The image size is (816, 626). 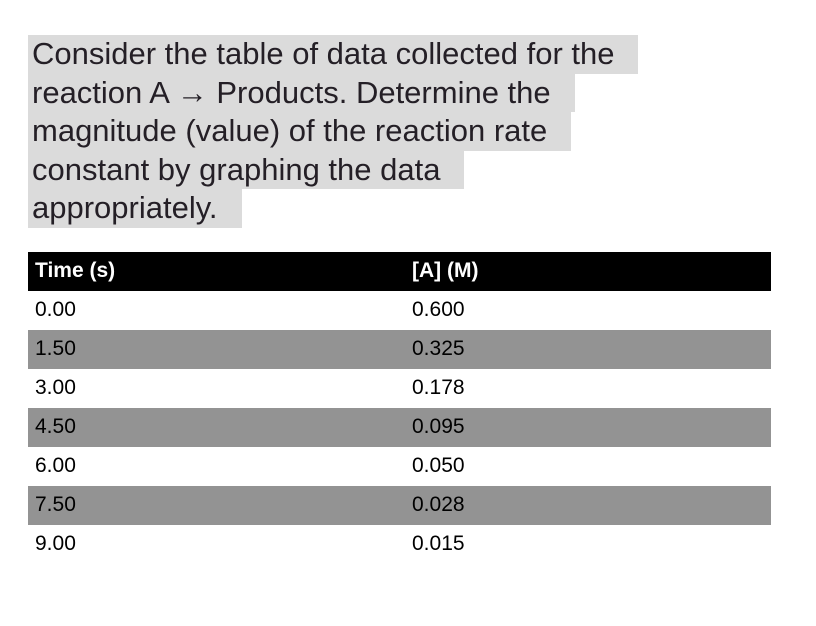 What do you see at coordinates (438, 427) in the screenshot?
I see `cell-concentration: 0.095` at bounding box center [438, 427].